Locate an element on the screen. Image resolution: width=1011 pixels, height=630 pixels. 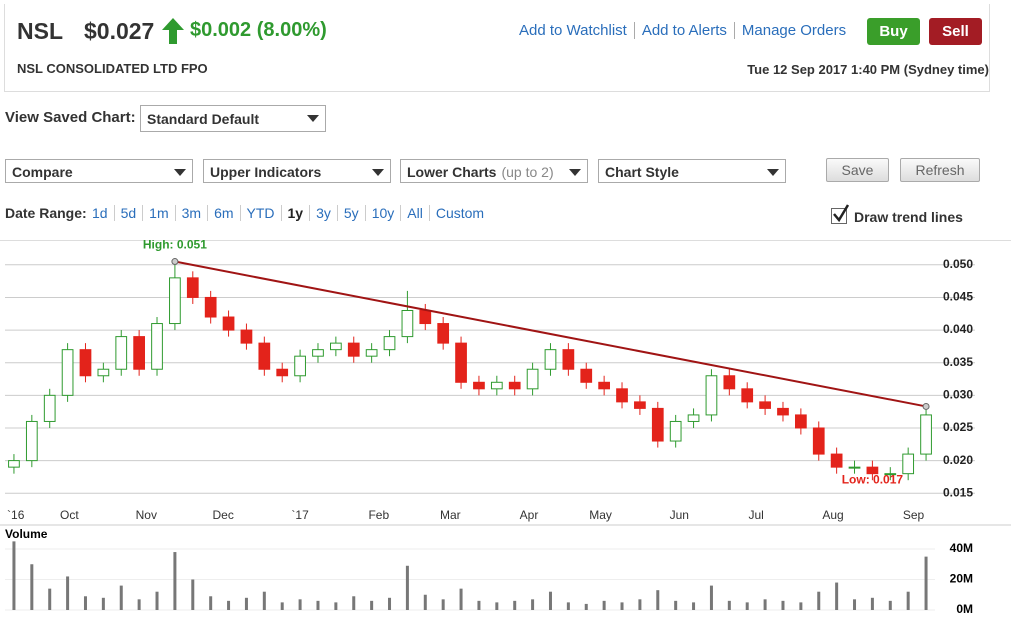
date-range-label: Date Range: is located at coordinates (46, 213).